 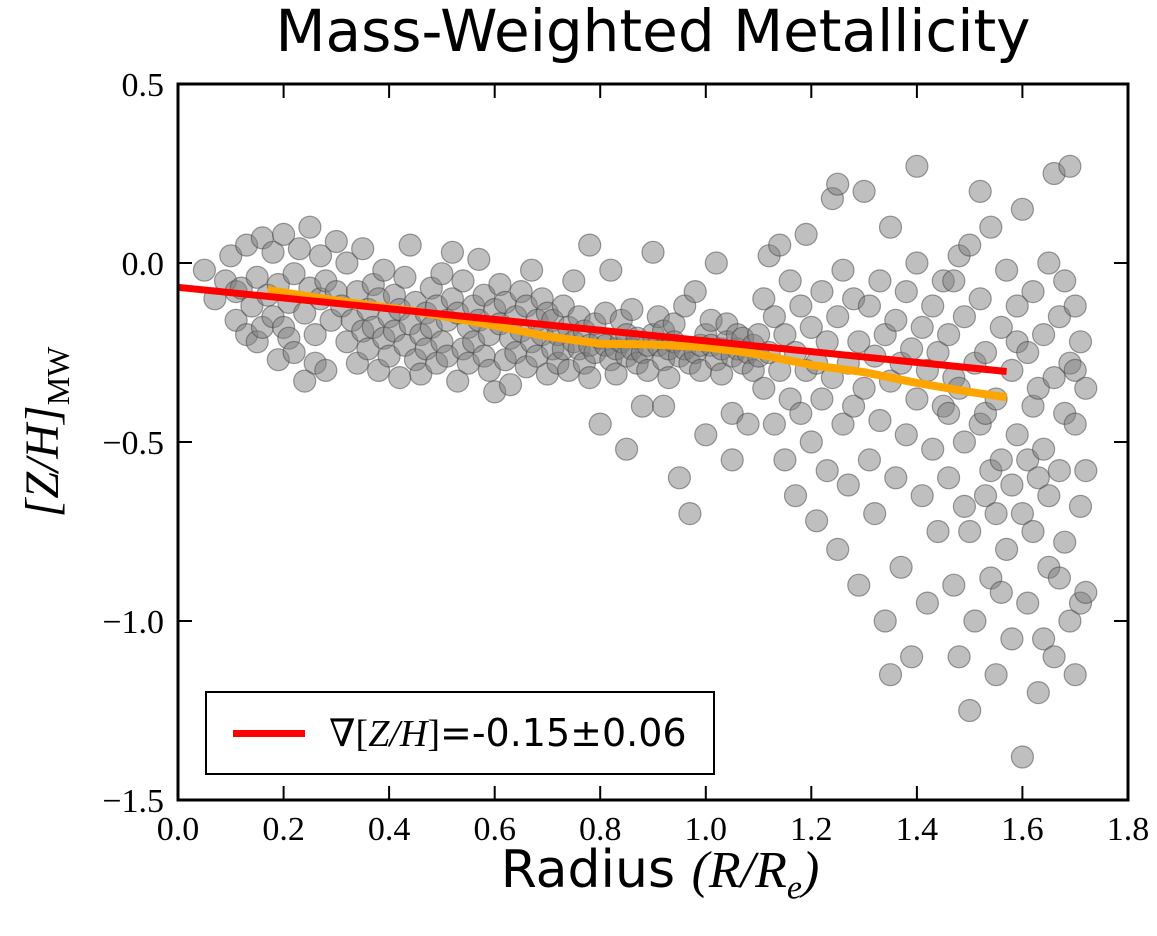 What do you see at coordinates (917, 829) in the screenshot?
I see `x-tick-label: 1.4` at bounding box center [917, 829].